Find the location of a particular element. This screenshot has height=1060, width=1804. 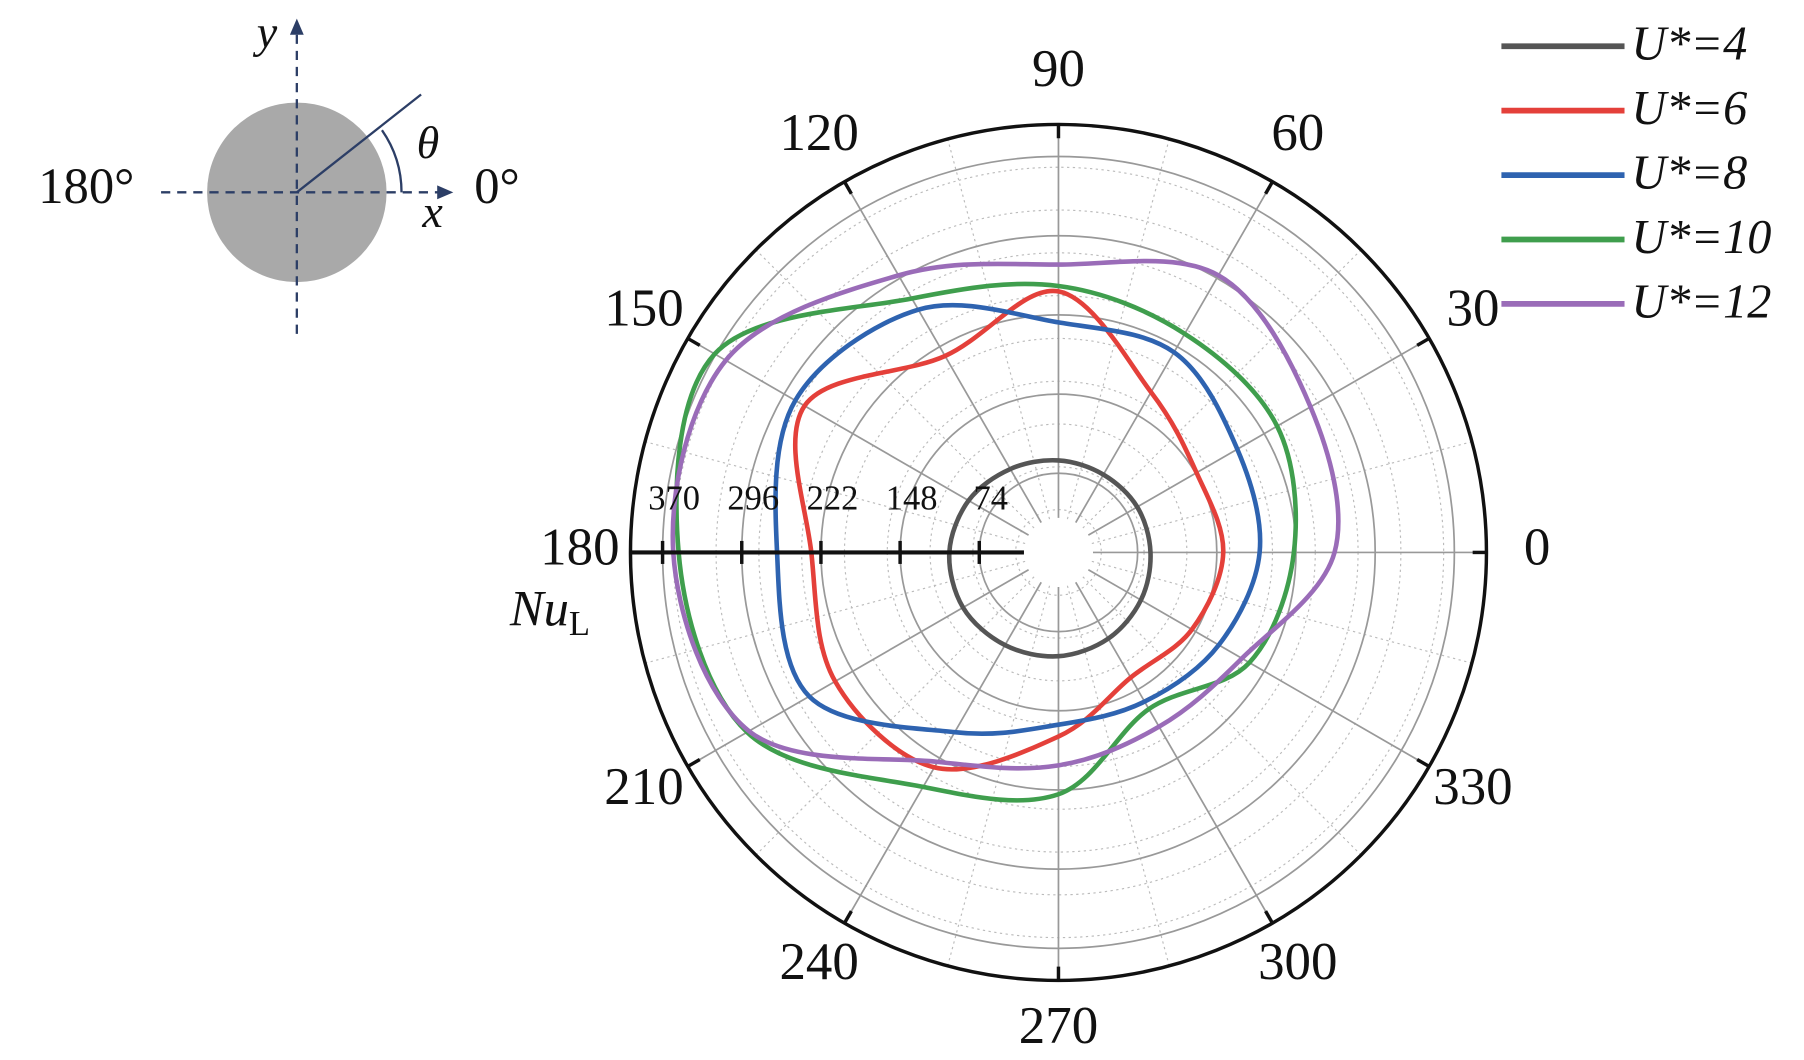

angle-180: 180° is located at coordinates (86, 186).